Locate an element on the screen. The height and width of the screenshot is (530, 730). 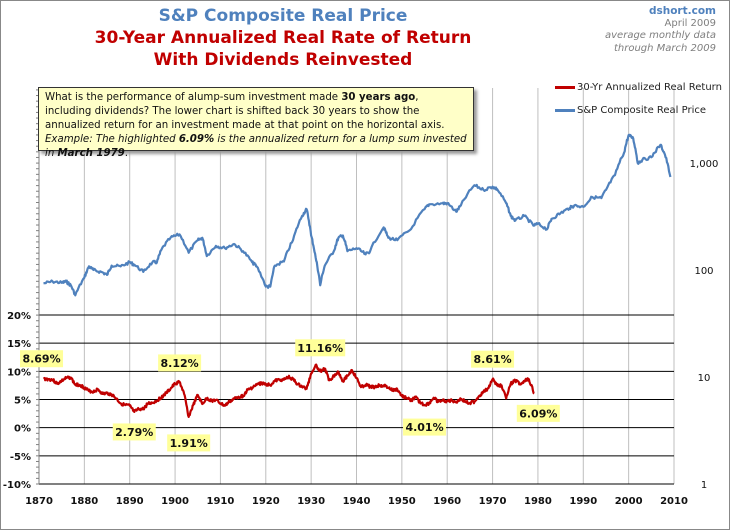
data-label-text: 6.09% is located at coordinates (538, 413).